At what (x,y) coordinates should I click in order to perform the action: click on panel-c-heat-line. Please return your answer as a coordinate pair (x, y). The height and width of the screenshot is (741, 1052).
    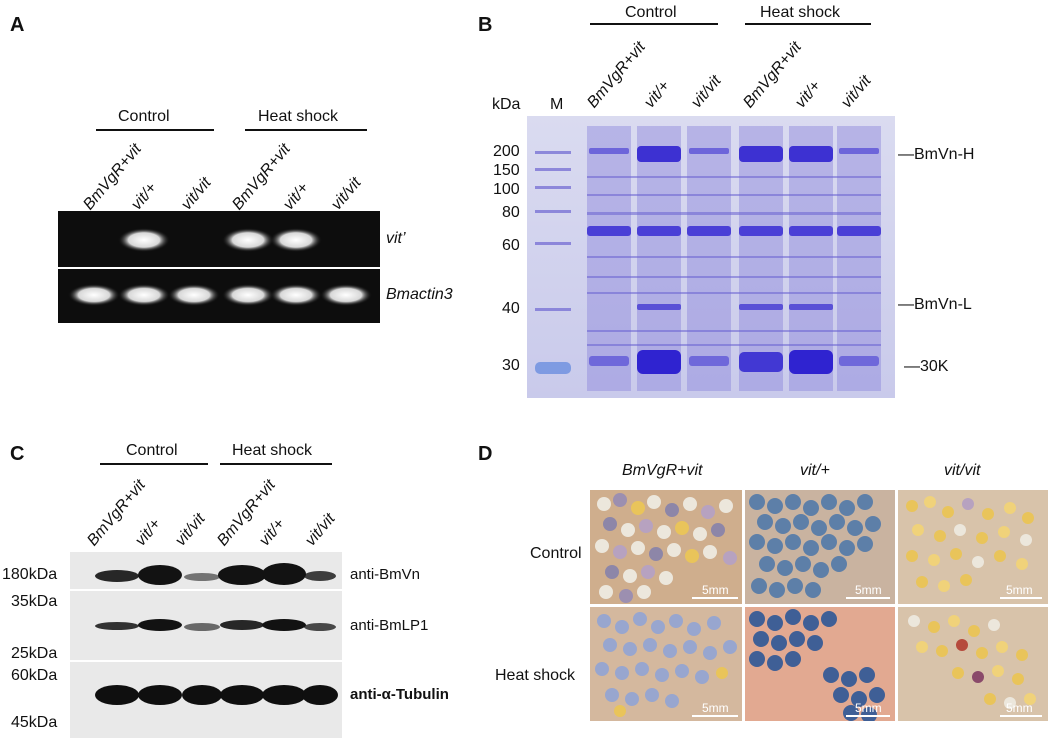
    Looking at the image, I should click on (276, 464).